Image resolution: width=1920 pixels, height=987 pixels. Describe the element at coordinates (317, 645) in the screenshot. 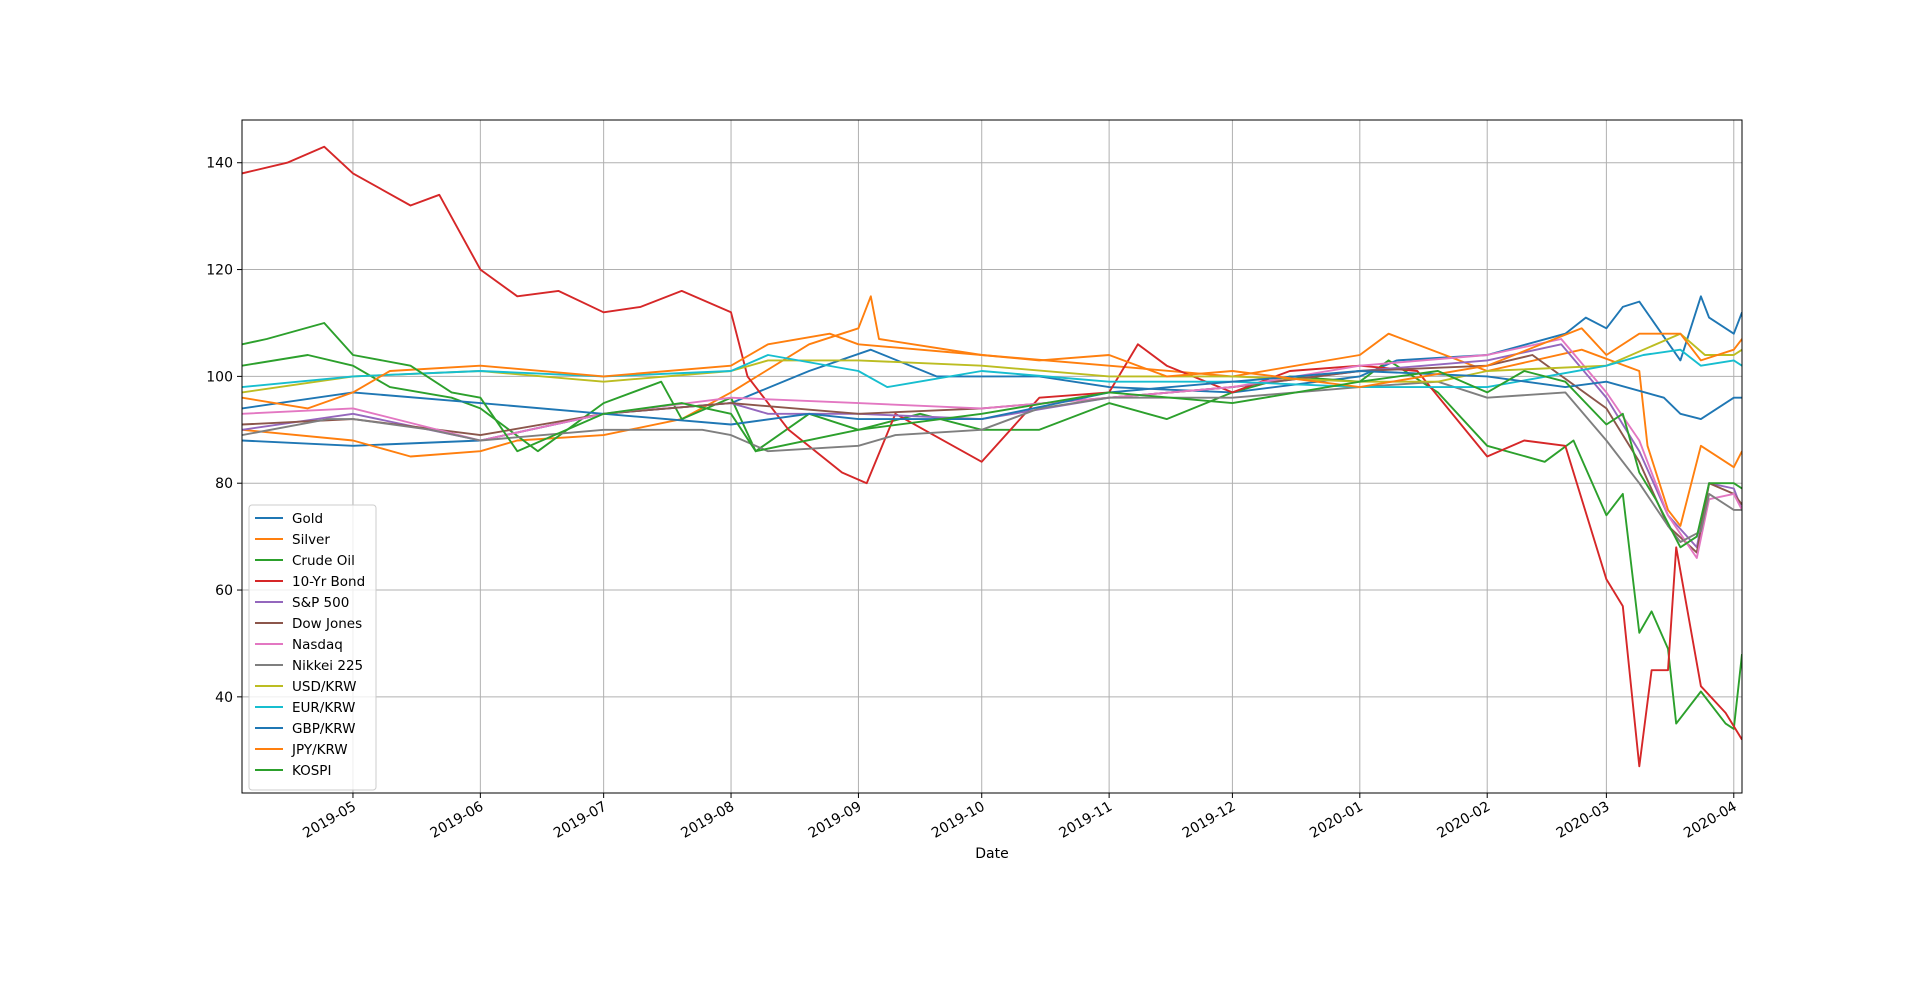

I see `legend-label: Nasdaq` at that location.